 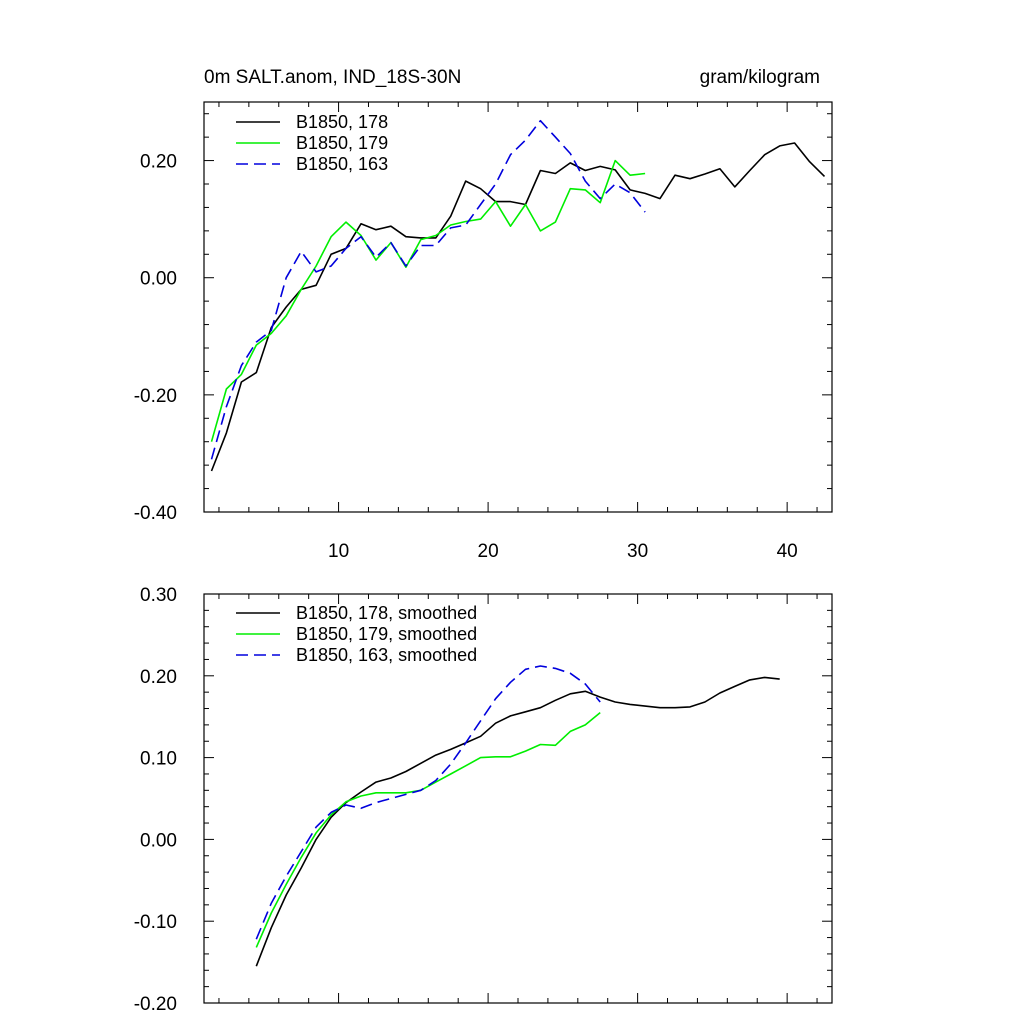 What do you see at coordinates (386, 655) in the screenshot?
I see `legend-label-2: B1850, 163, smoothed` at bounding box center [386, 655].